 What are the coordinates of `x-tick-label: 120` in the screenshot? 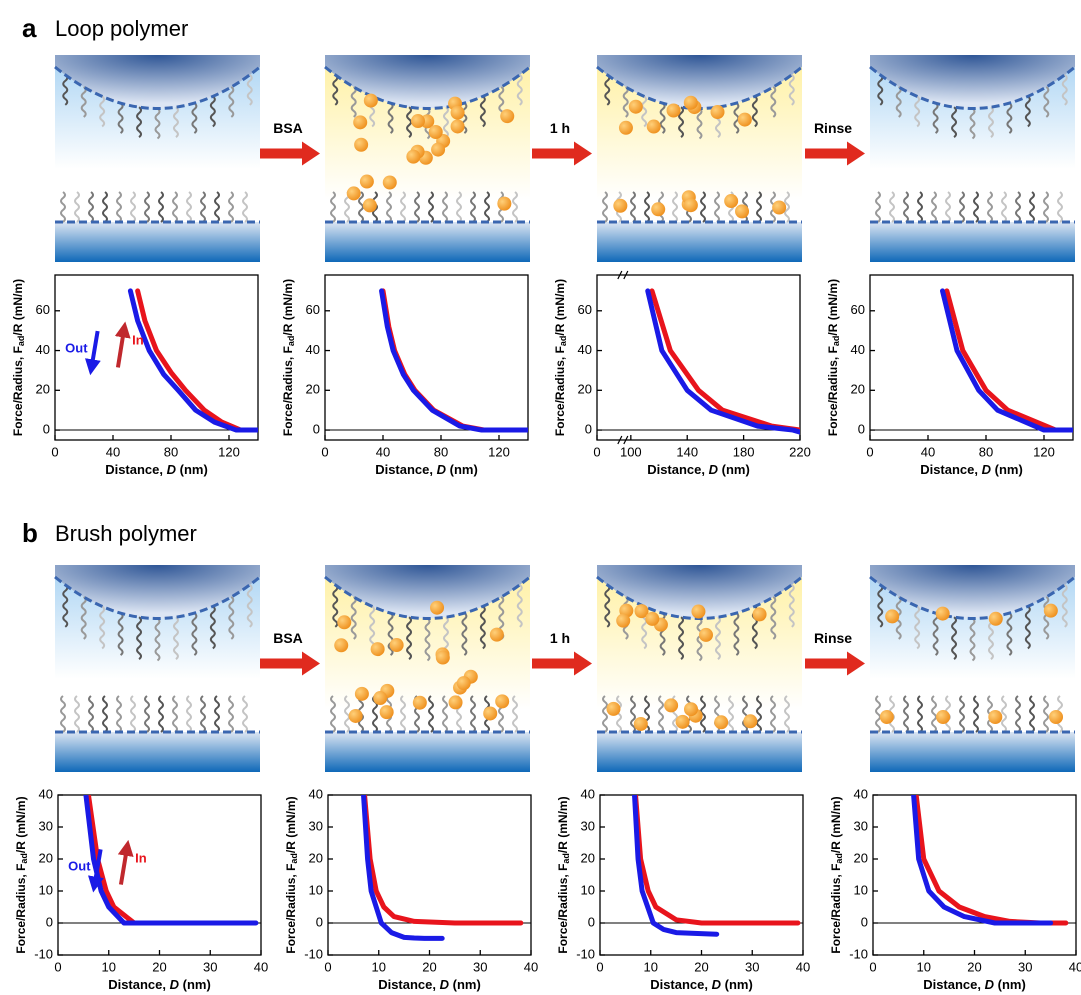 It's located at (1044, 451).